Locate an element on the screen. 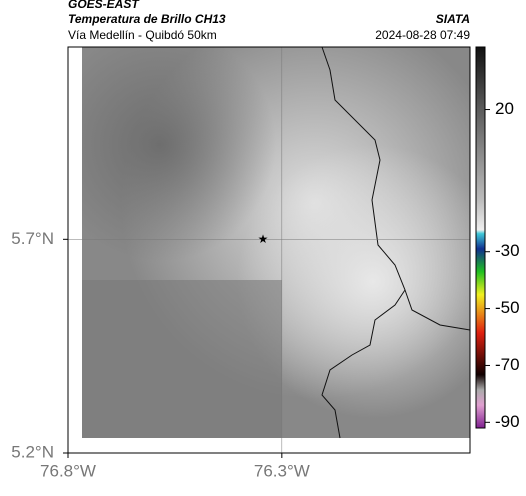  x-tick-label: 76.8°W is located at coordinates (68, 470).